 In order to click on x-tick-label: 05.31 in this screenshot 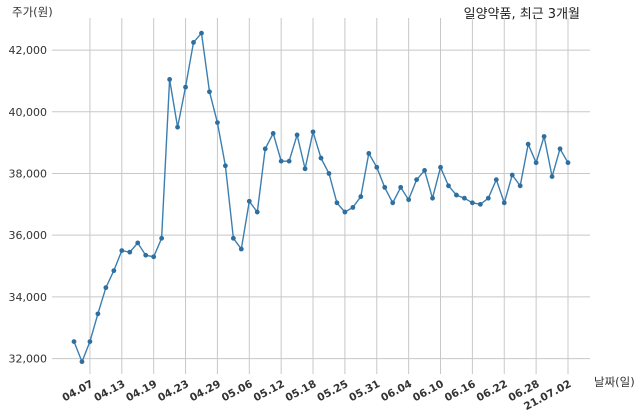, I will do `click(364, 391)`.